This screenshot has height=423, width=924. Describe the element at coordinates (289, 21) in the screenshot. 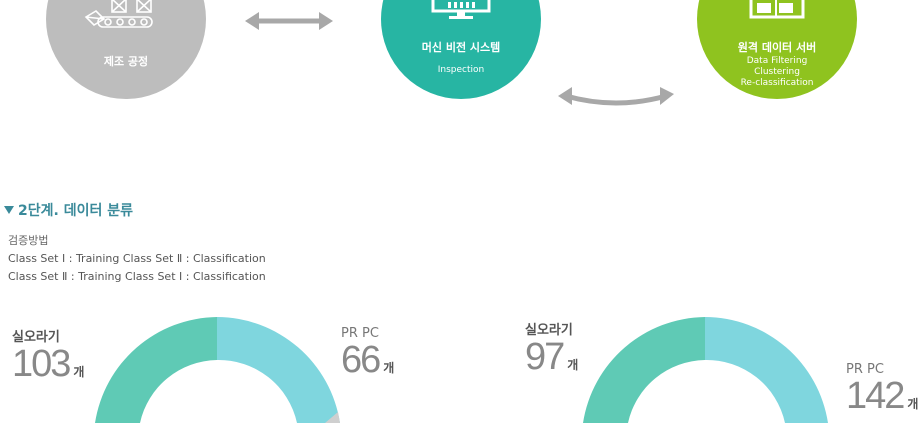

I see `double-arrow-icon` at that location.